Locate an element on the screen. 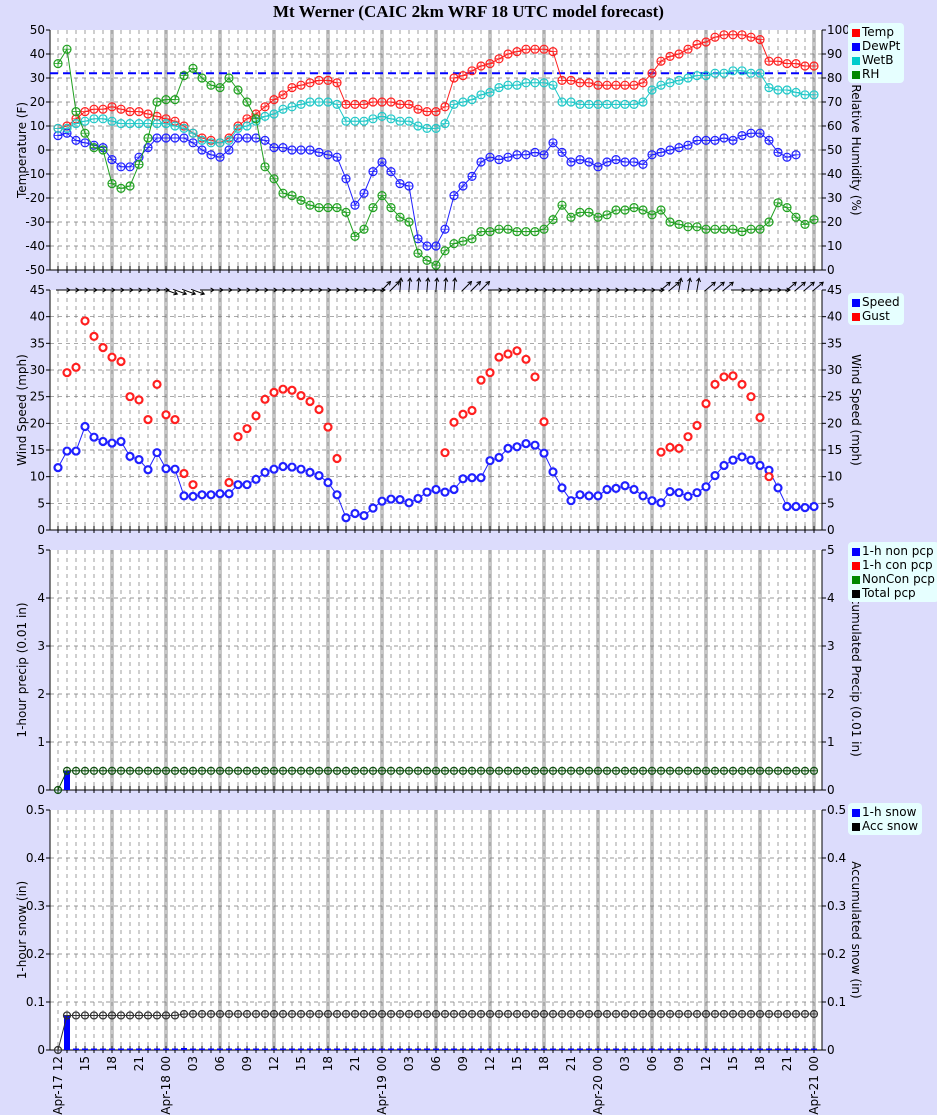 The width and height of the screenshot is (937, 1115). nonpcp-swatch-icon is located at coordinates (856, 551).